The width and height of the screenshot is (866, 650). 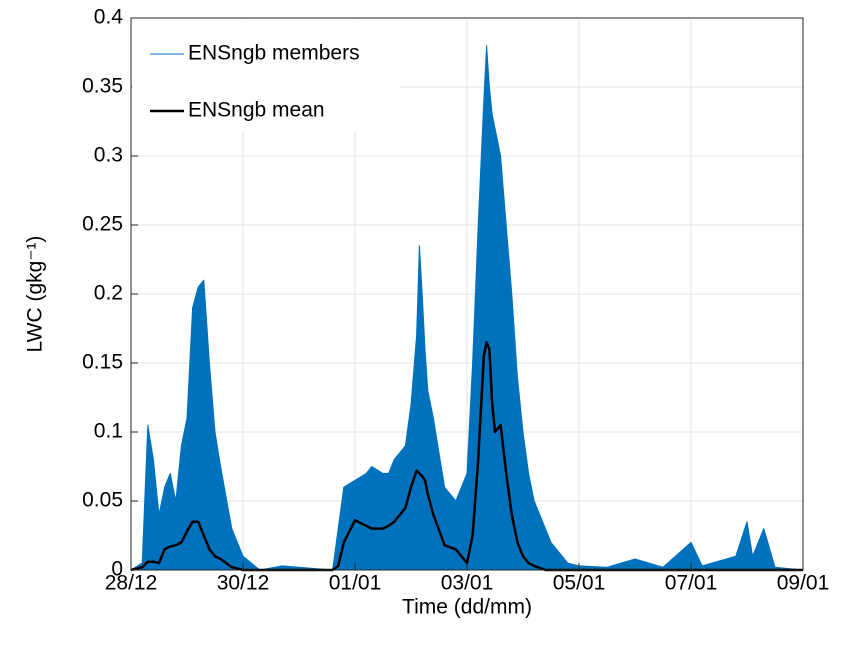 I want to click on y-tick-label: 0.1, so click(x=108, y=431).